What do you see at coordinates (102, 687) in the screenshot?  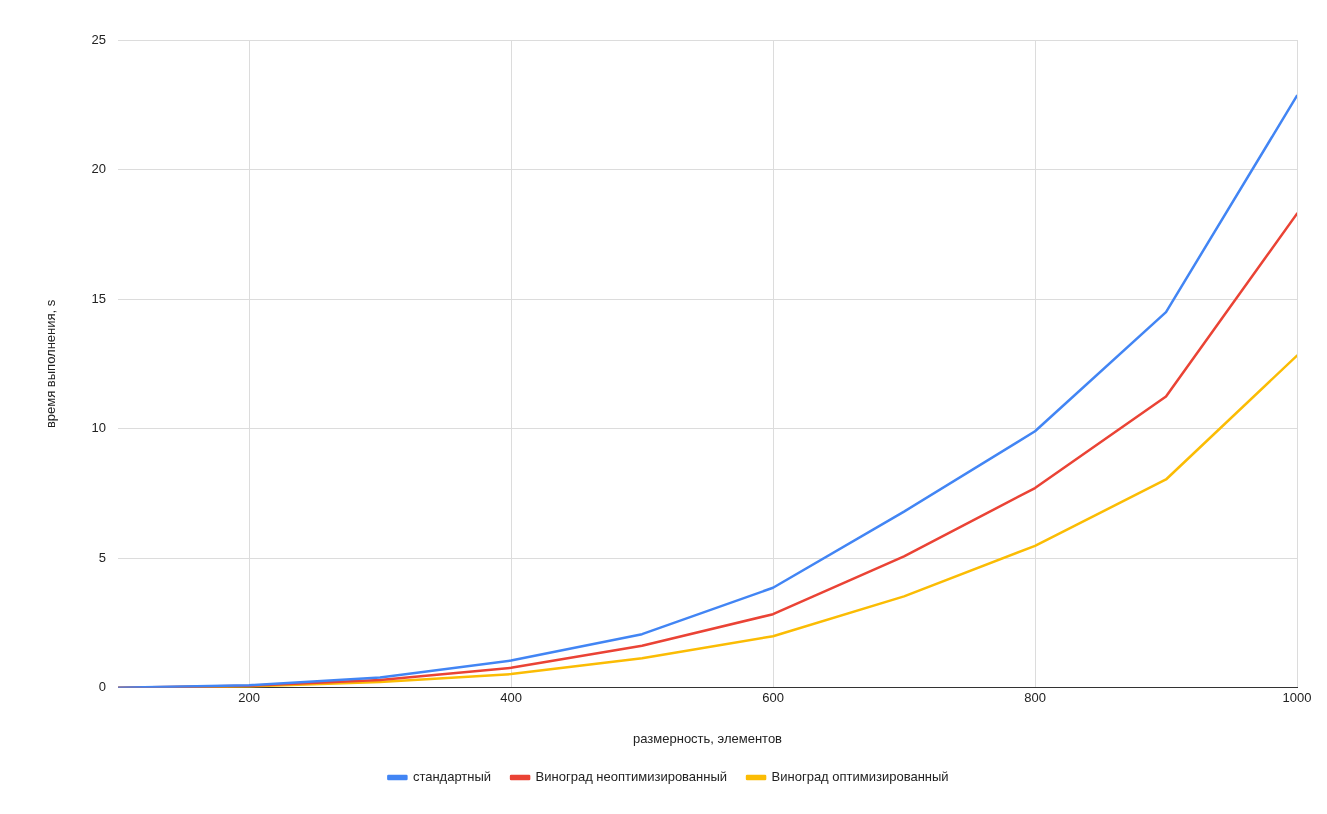 I see `y-tick-label: 0` at bounding box center [102, 687].